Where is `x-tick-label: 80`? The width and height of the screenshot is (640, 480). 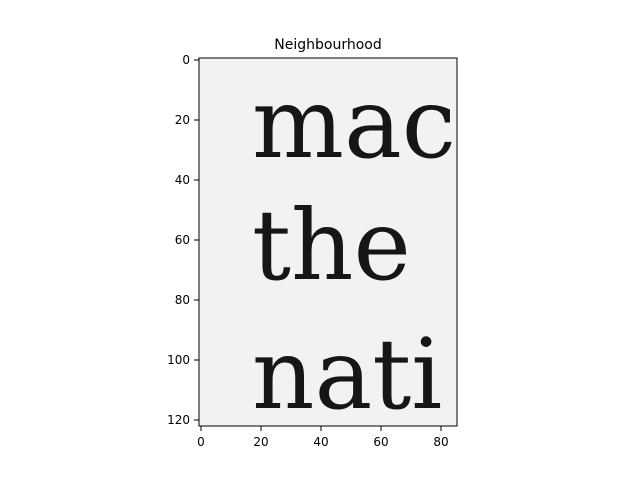 x-tick-label: 80 is located at coordinates (440, 442).